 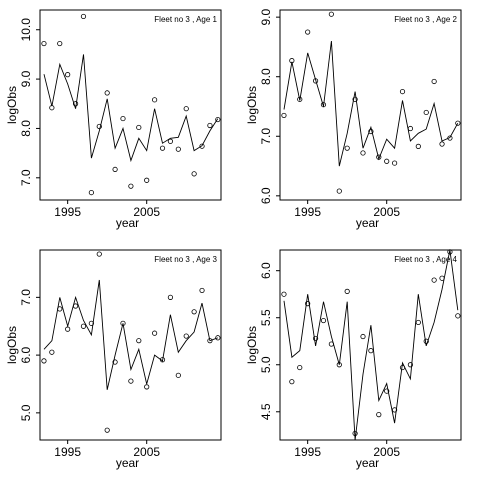 What do you see at coordinates (266, 317) in the screenshot?
I see `y-tick-label: 5.5` at bounding box center [266, 317].